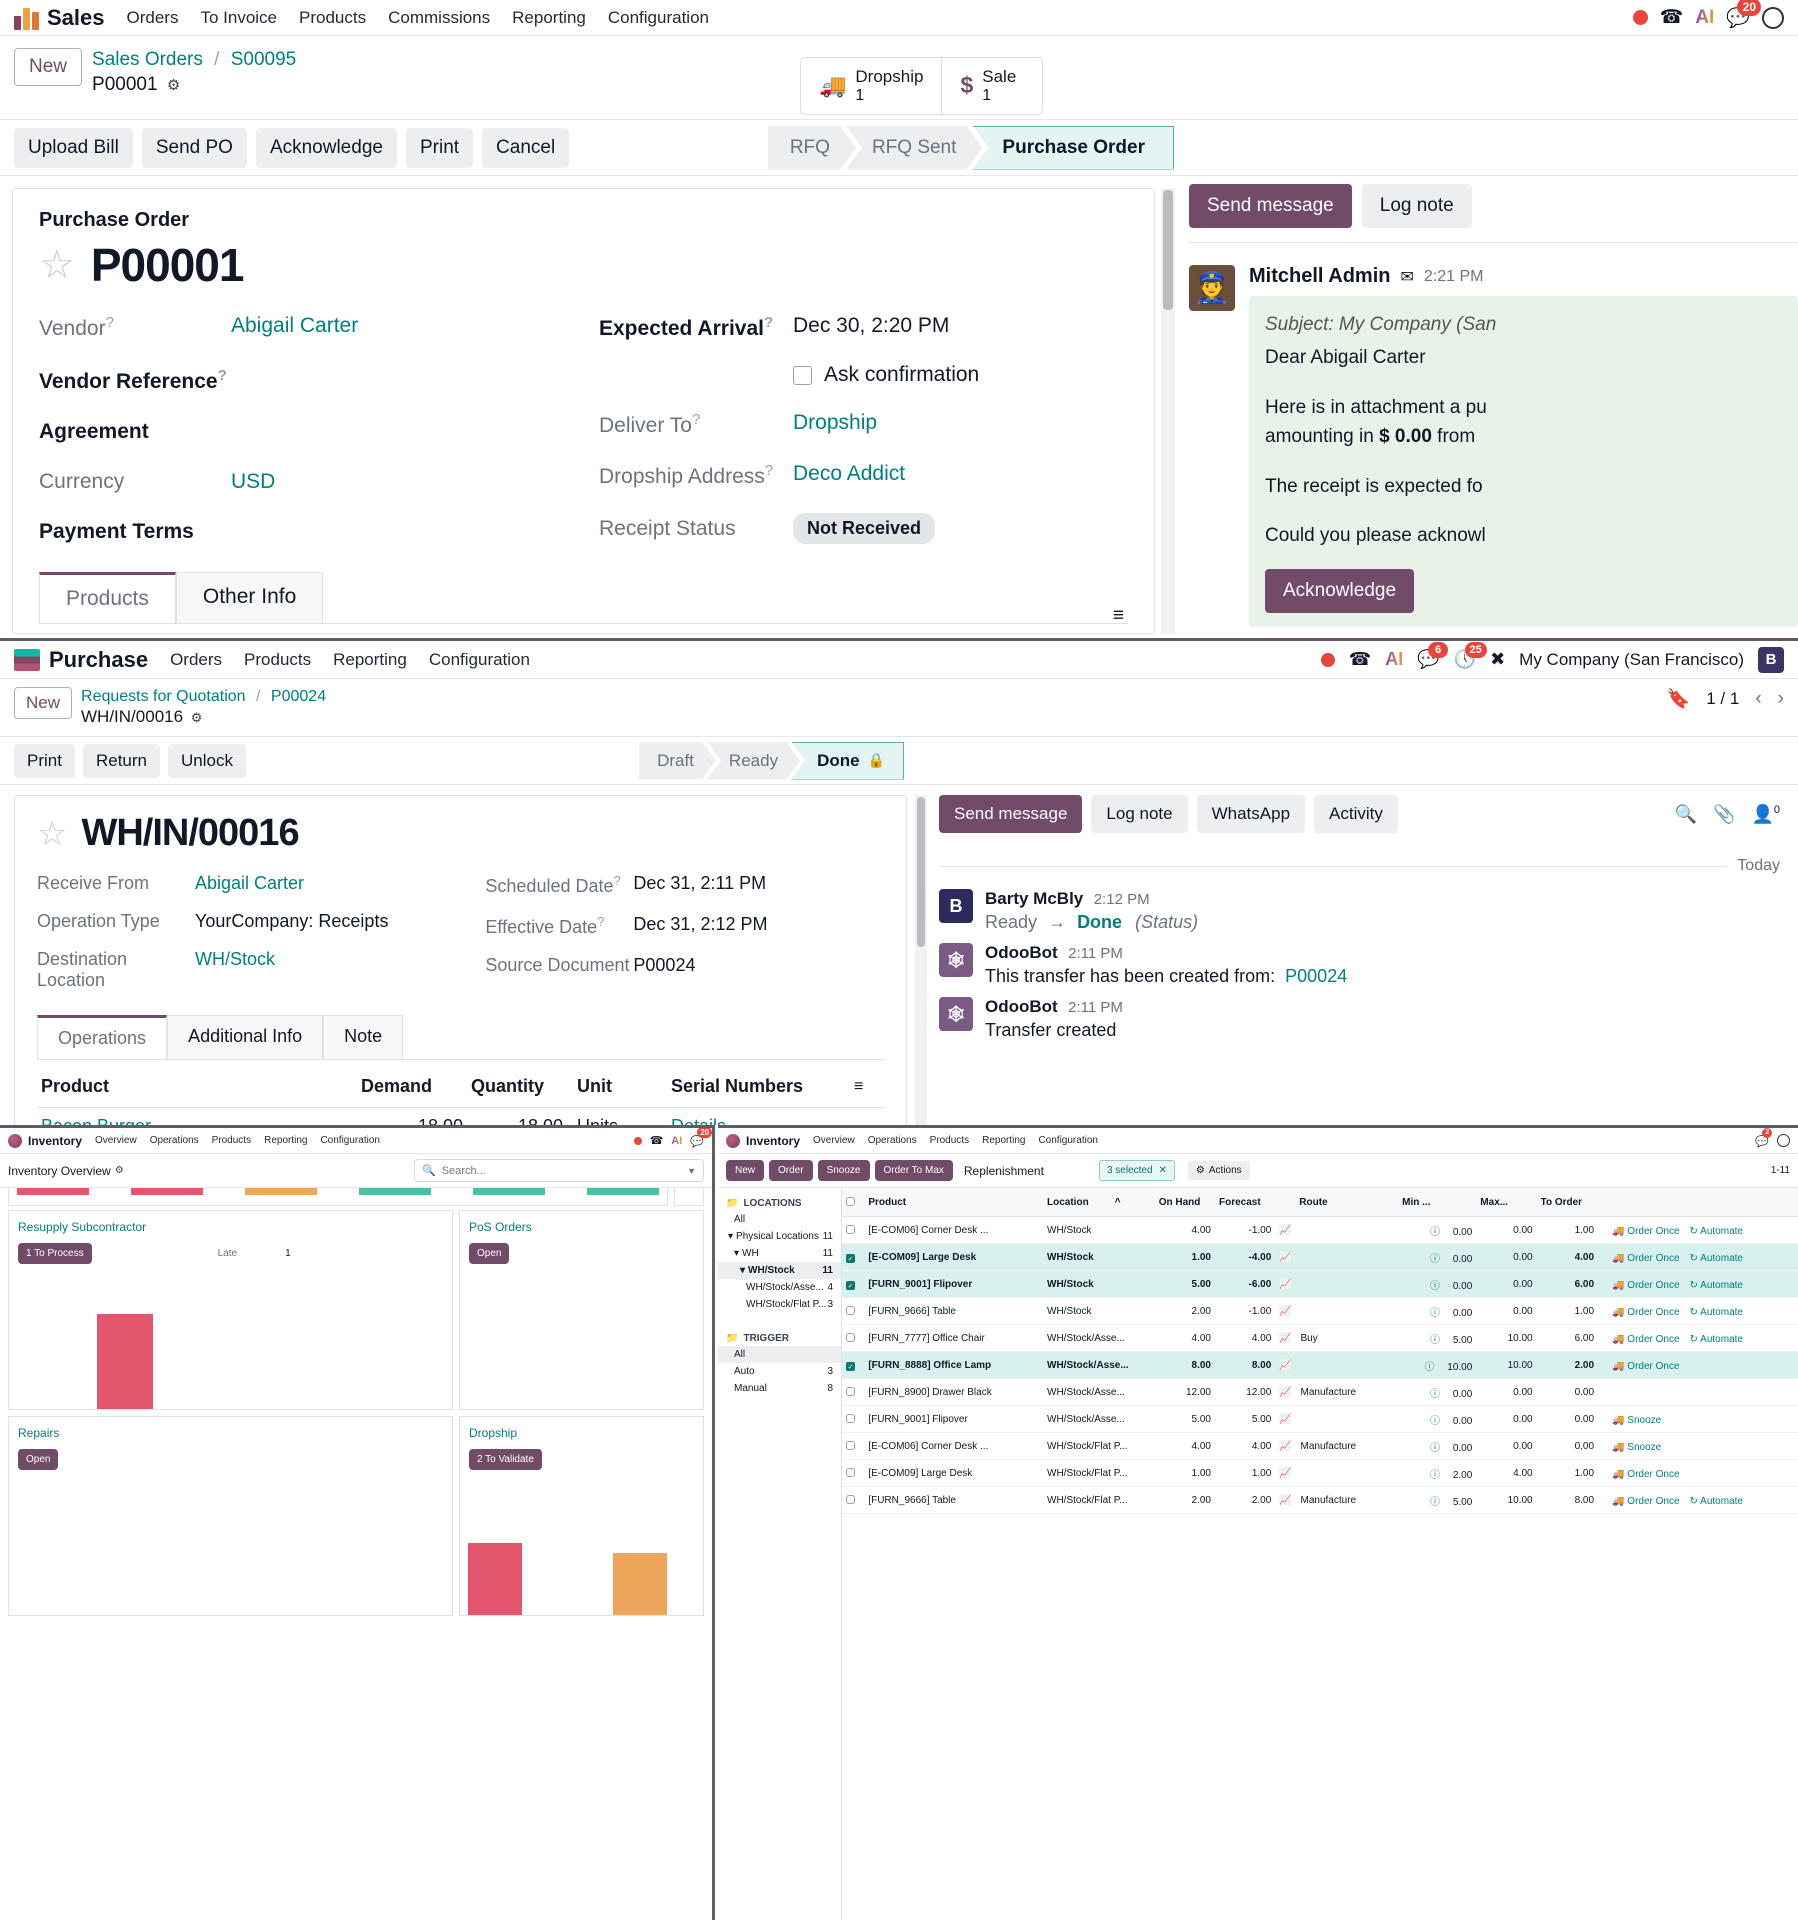  What do you see at coordinates (1437, 1473) in the screenshot?
I see `cell-min: ⓘ 2.00` at bounding box center [1437, 1473].